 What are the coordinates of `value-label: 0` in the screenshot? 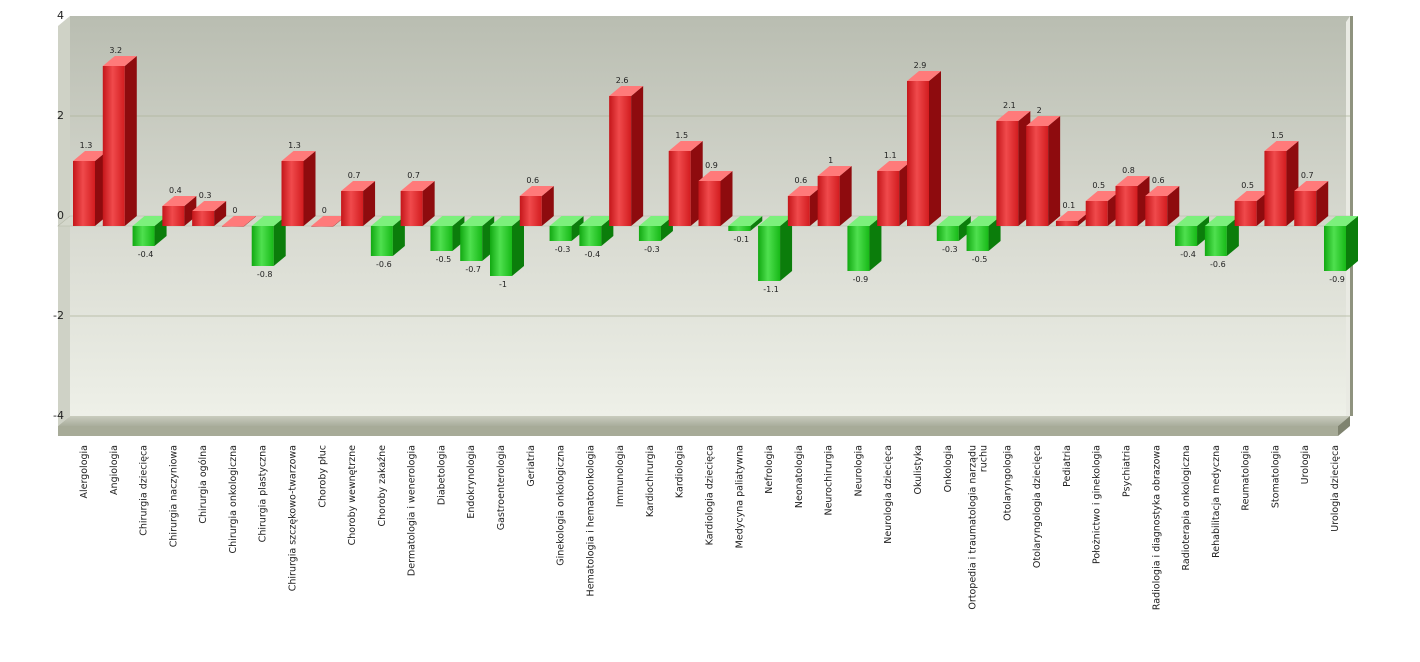 It's located at (234, 210).